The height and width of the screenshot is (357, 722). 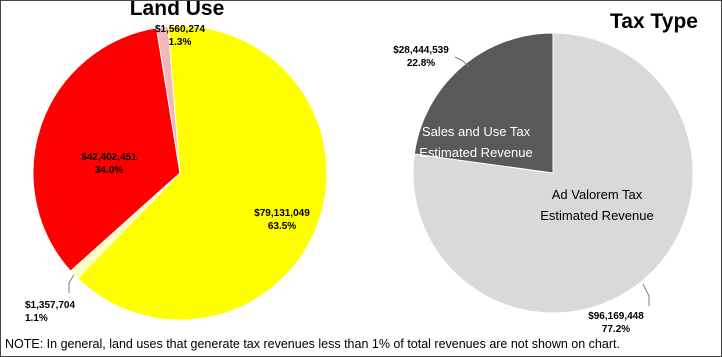 What do you see at coordinates (180, 42) in the screenshot?
I see `land-use-percent-label: 1.3%` at bounding box center [180, 42].